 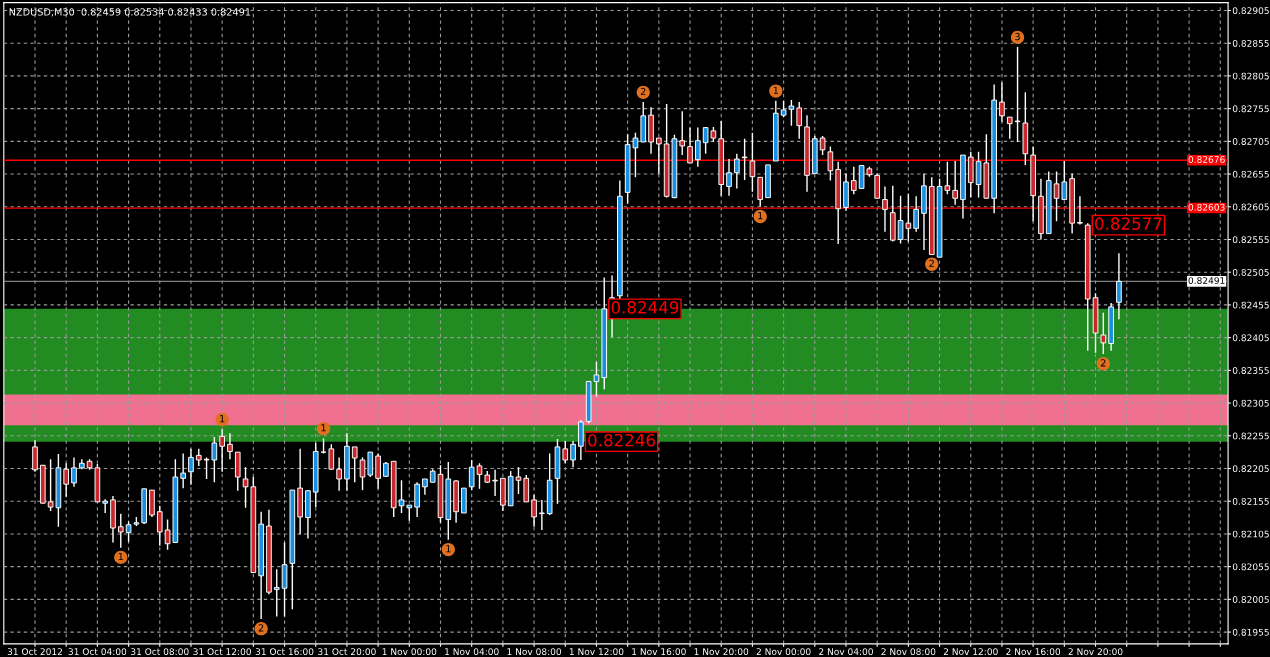 What do you see at coordinates (222, 652) in the screenshot?
I see `x-tick-label: 31 Oct 12:00` at bounding box center [222, 652].